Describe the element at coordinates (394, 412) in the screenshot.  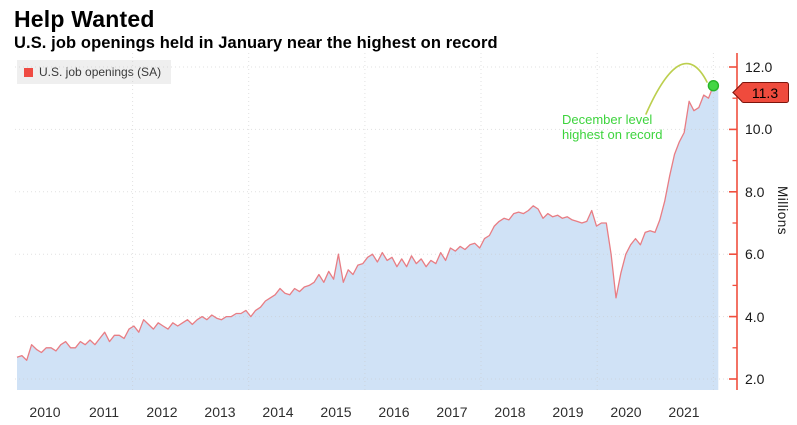
I see `x-tick-label: 2016` at that location.